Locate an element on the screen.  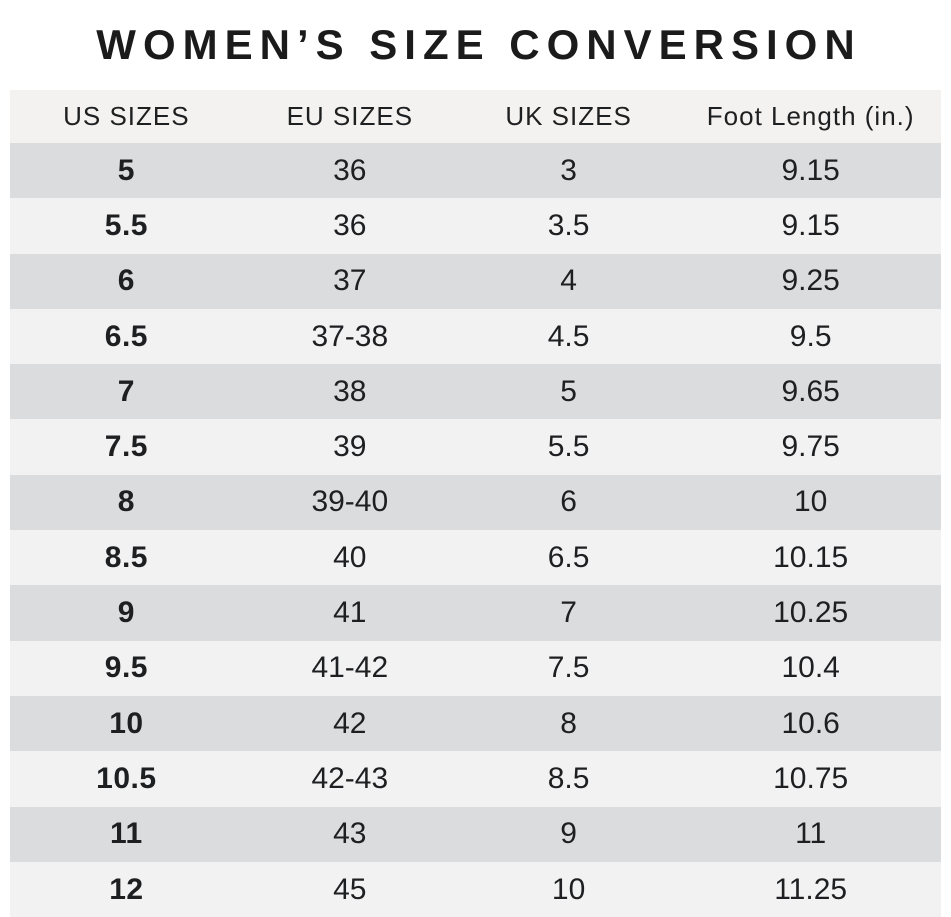
table-row: 7 38 5 9.65 is located at coordinates (475, 392).